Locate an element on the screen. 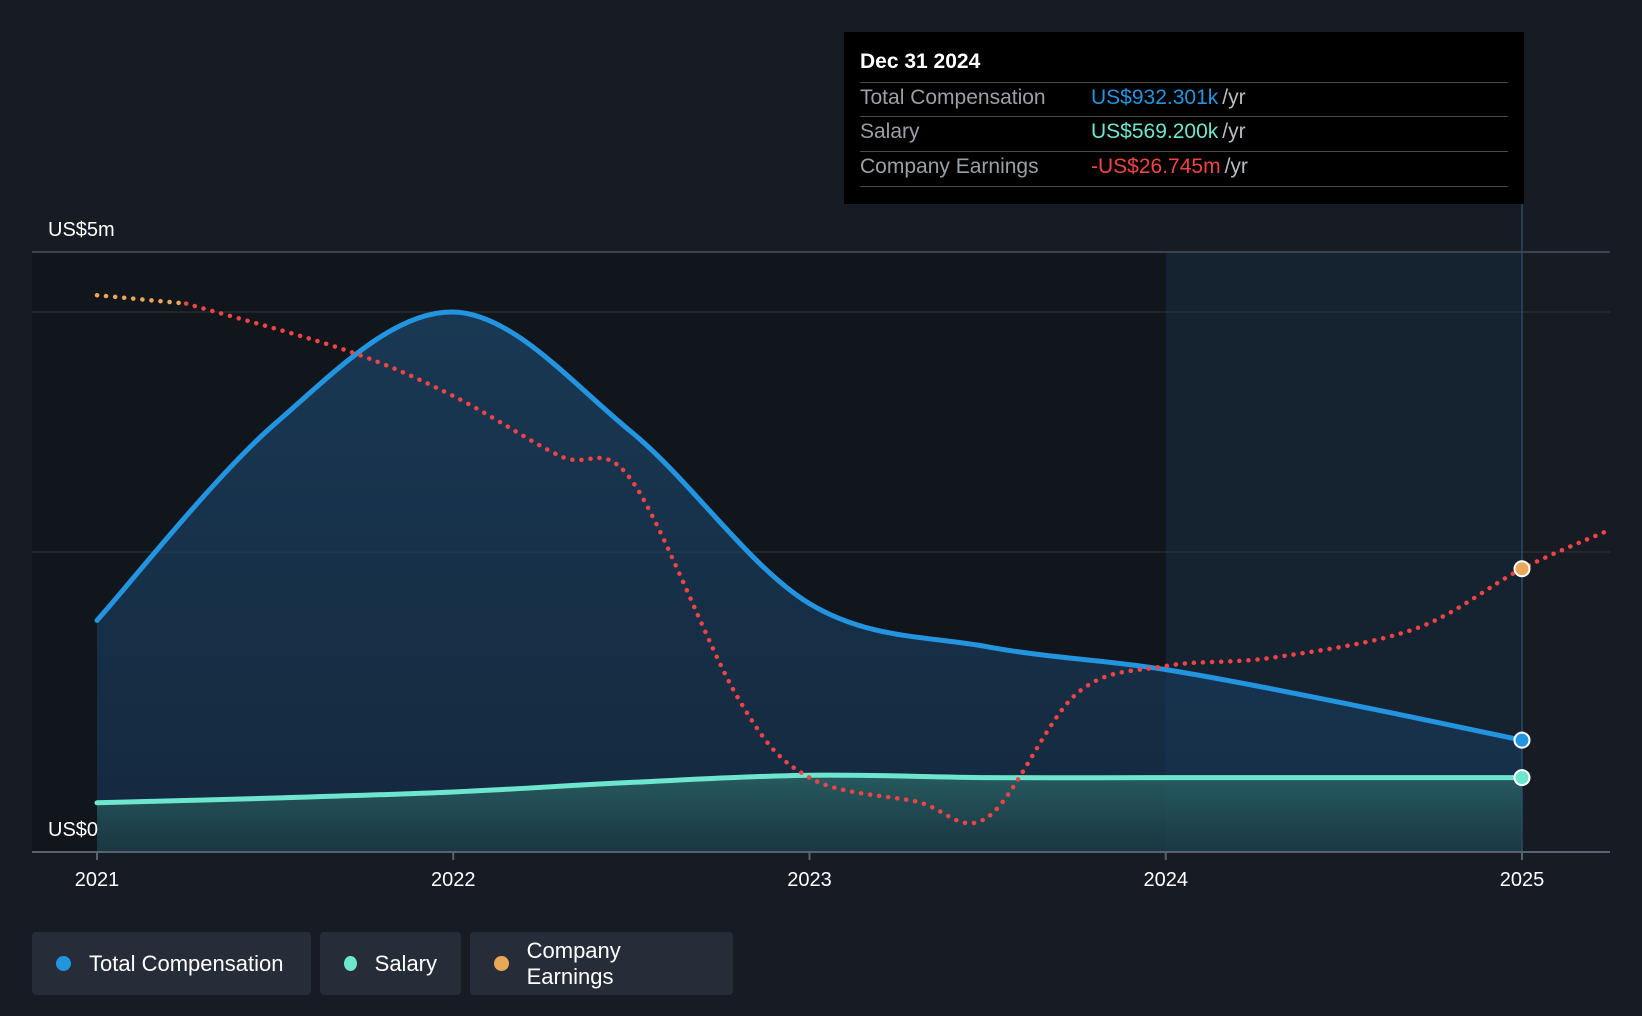 The height and width of the screenshot is (1016, 1642). tooltip-value-wrap: US$932.301k/yr is located at coordinates (1168, 98).